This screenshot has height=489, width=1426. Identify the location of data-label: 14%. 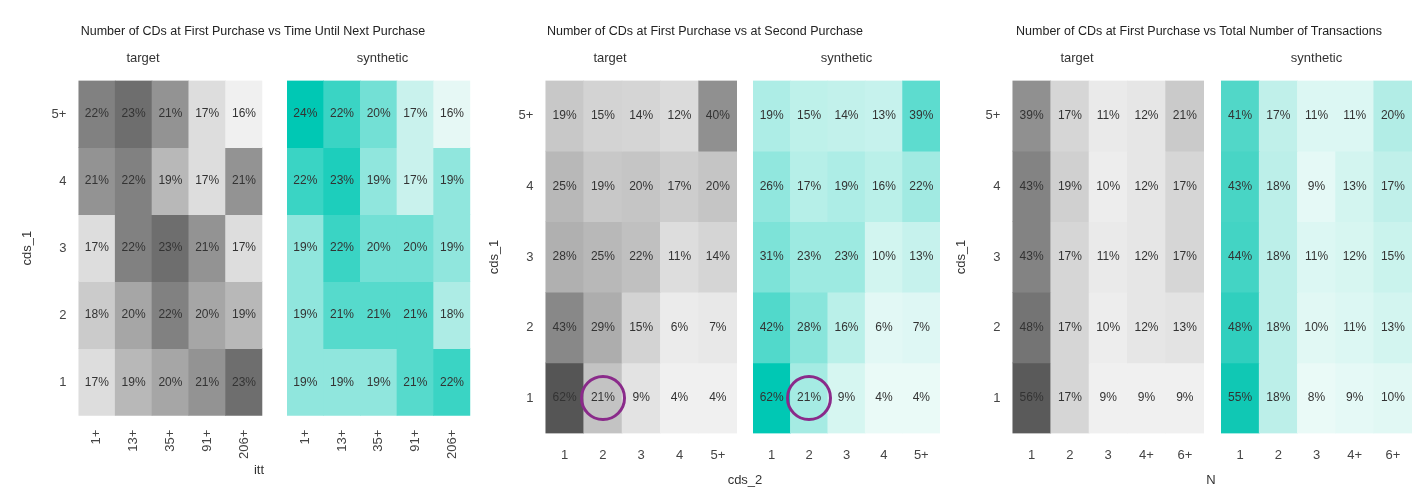
(846, 115).